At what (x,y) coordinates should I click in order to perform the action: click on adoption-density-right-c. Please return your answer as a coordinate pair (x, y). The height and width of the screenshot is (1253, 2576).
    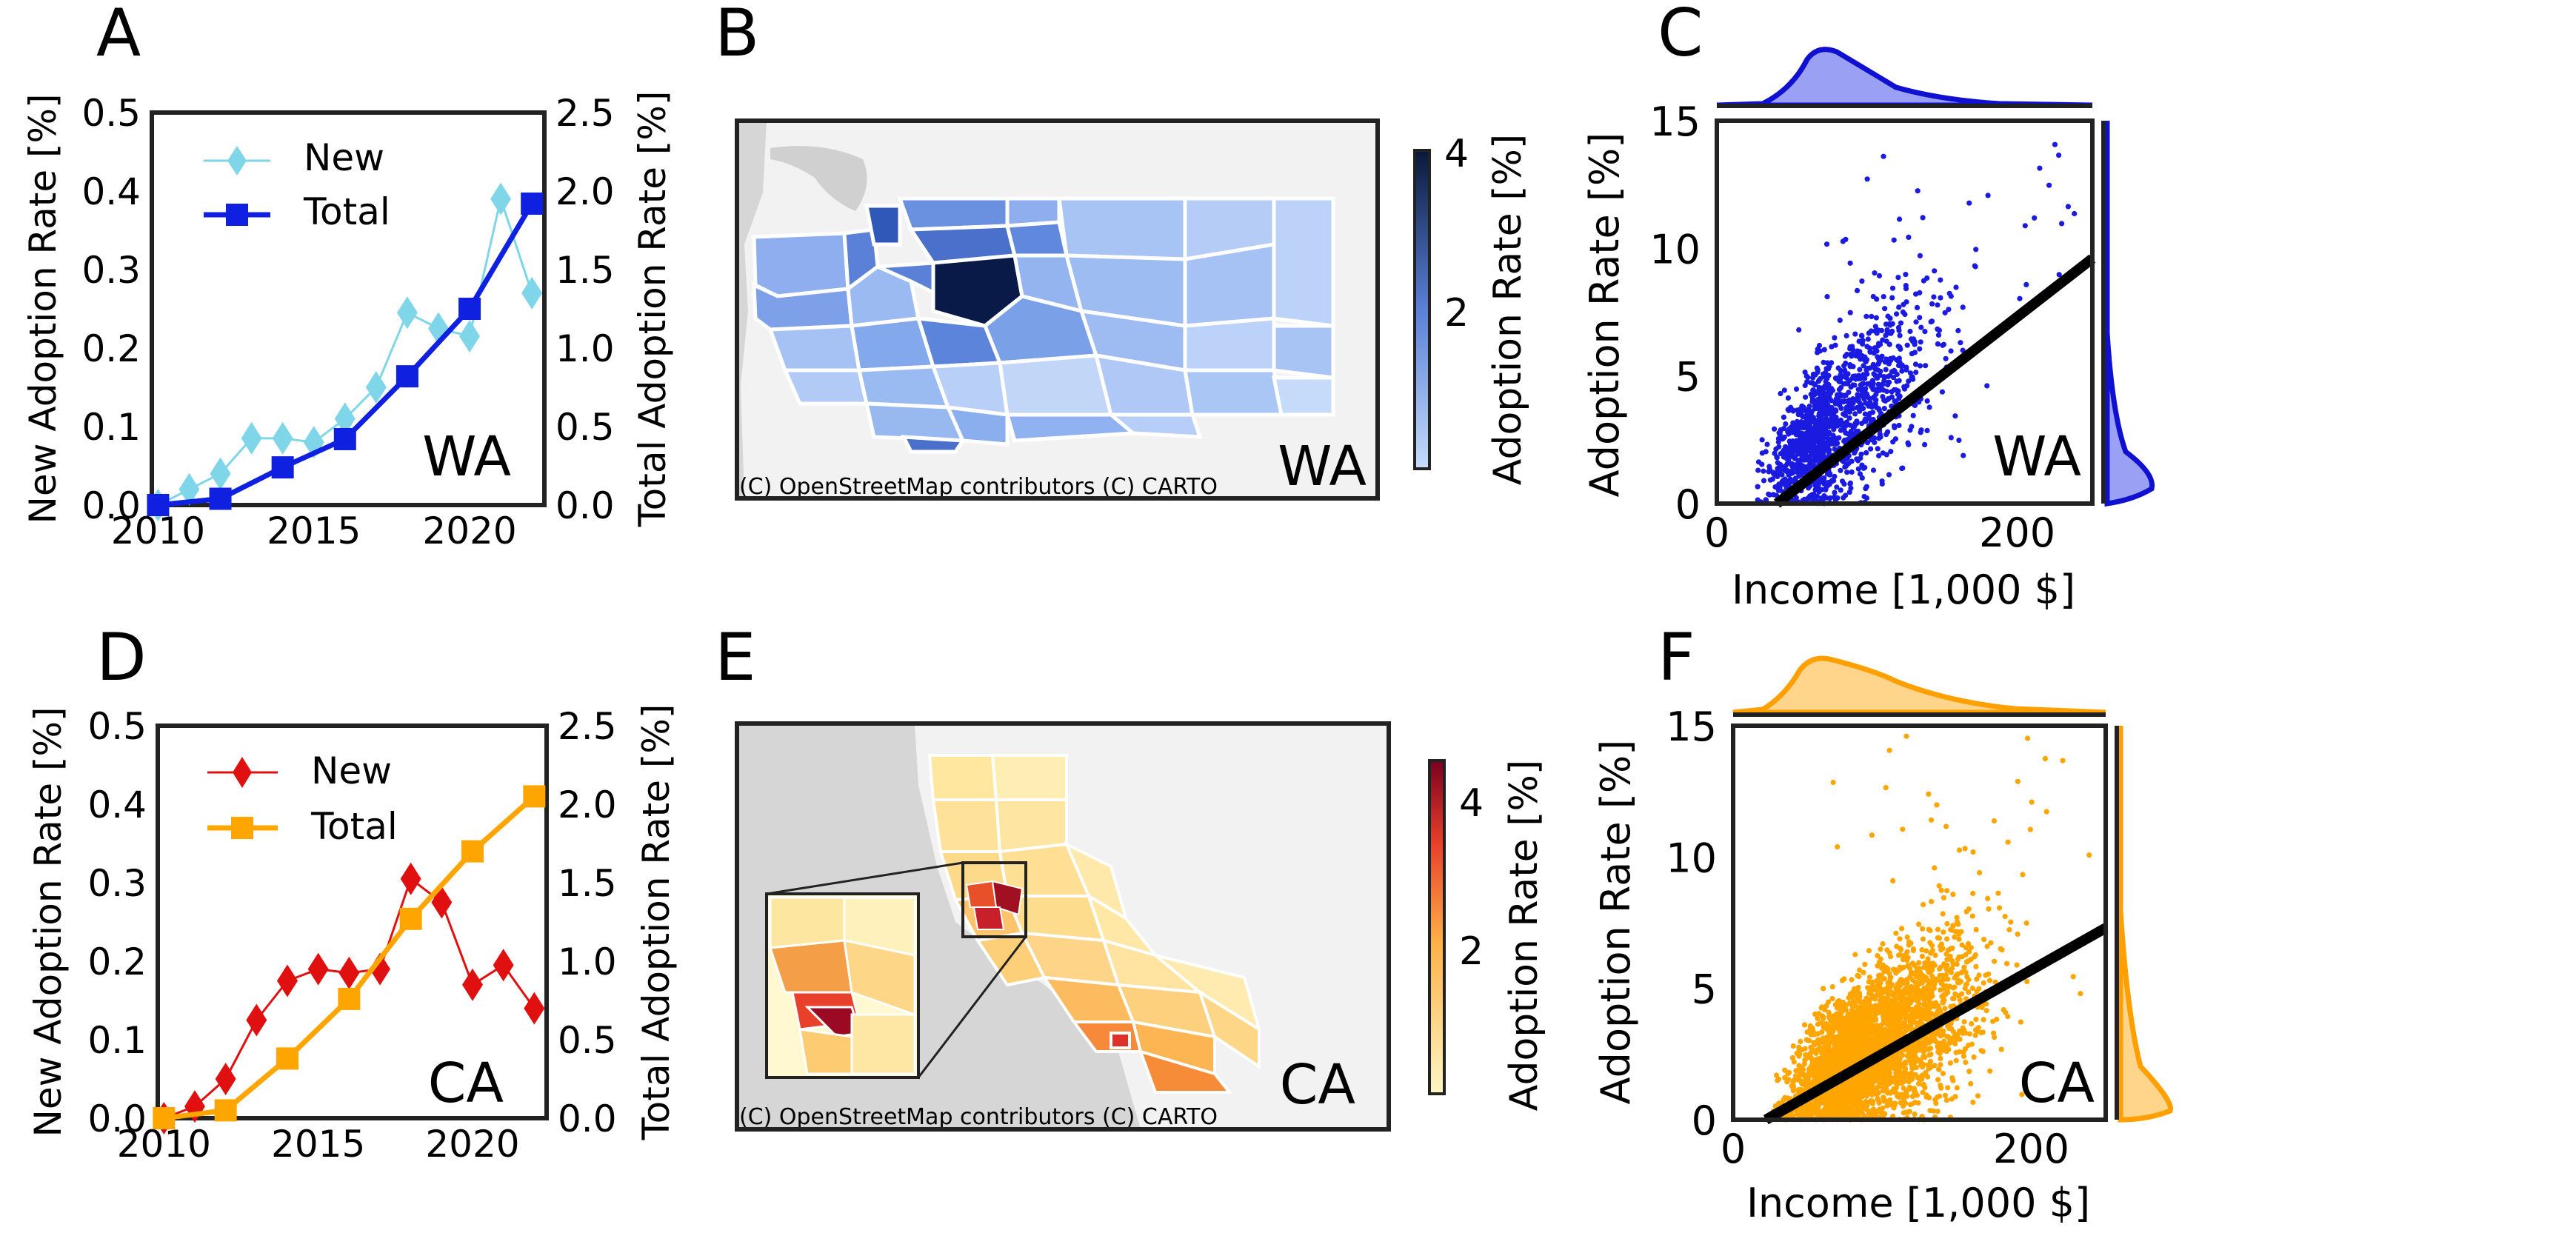
    Looking at the image, I should click on (2129, 314).